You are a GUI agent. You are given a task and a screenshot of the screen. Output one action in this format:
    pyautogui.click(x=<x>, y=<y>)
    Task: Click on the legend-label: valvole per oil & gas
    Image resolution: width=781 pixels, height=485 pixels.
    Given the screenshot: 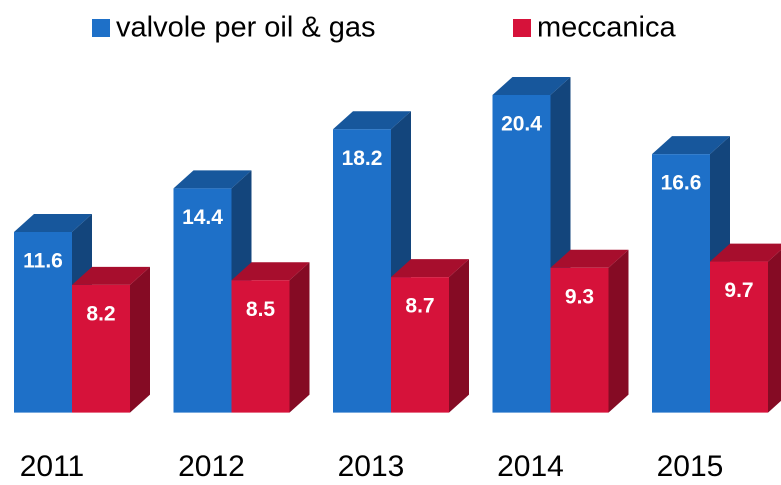 What is the action you would take?
    pyautogui.click(x=246, y=28)
    